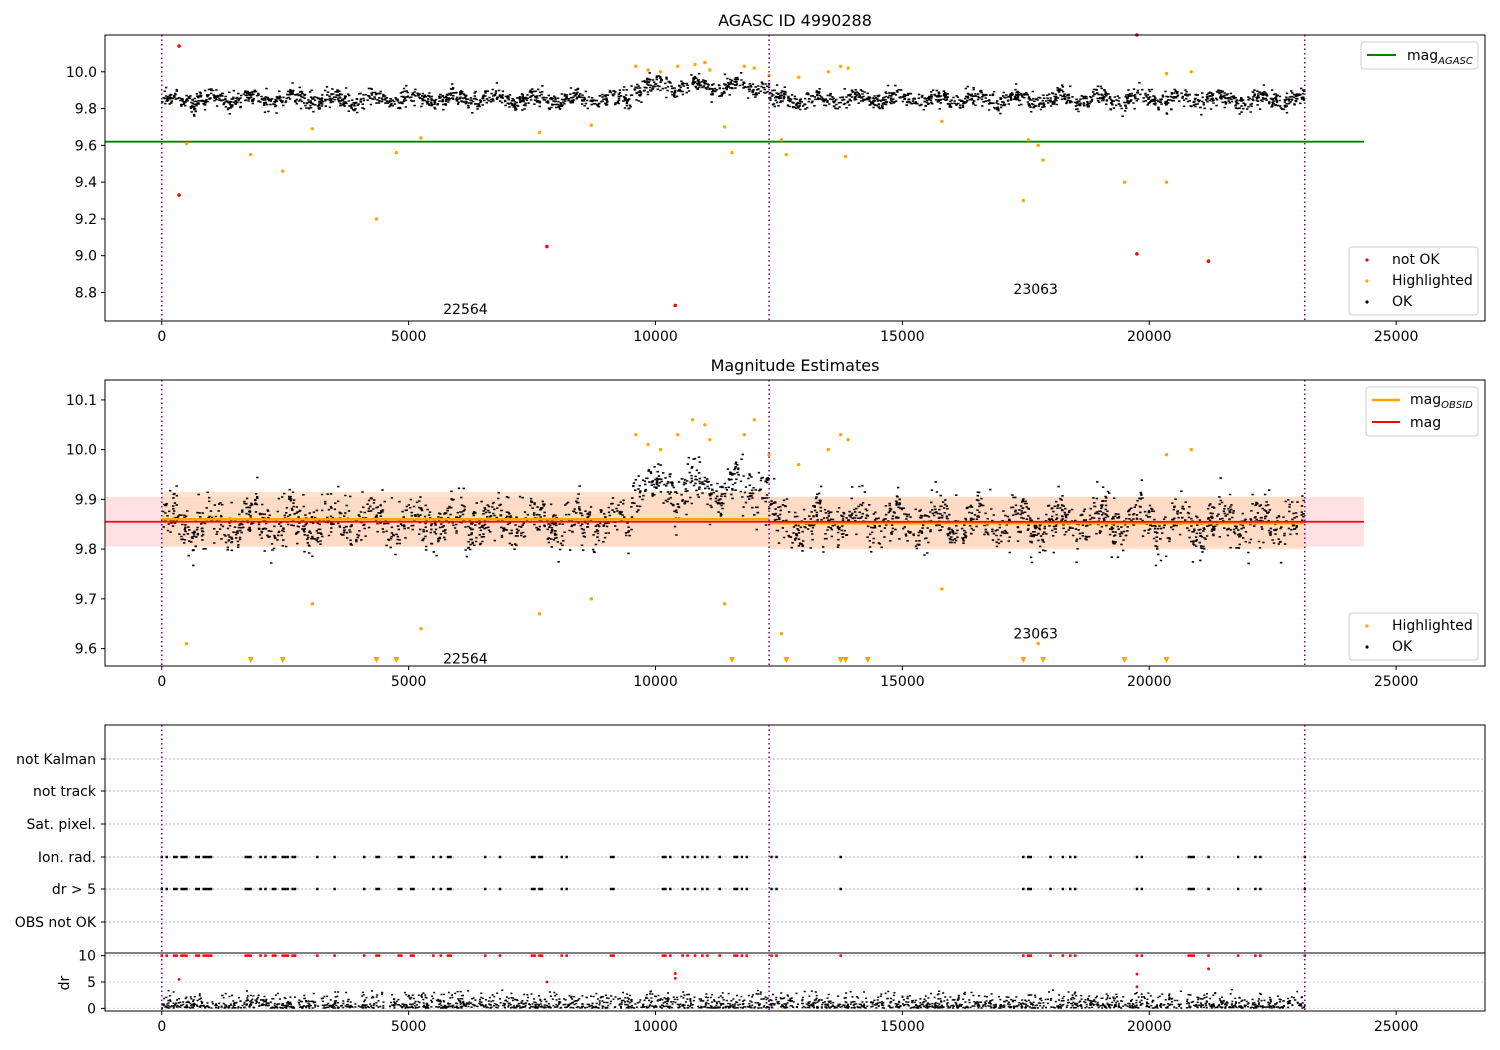  Describe the element at coordinates (1455, 61) in the screenshot. I see `legend-agasc-sub: AGASC` at that location.